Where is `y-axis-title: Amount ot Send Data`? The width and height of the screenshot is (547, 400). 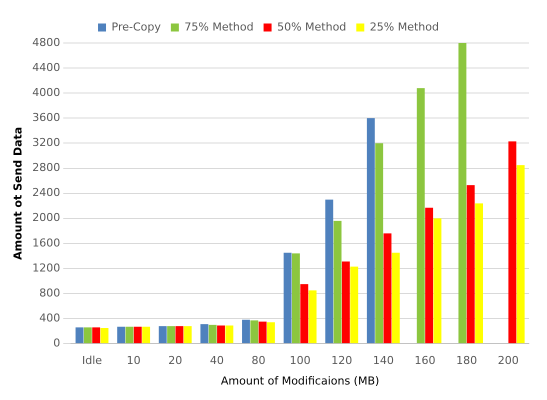
y-axis-title: Amount ot Send Data is located at coordinates (17, 193).